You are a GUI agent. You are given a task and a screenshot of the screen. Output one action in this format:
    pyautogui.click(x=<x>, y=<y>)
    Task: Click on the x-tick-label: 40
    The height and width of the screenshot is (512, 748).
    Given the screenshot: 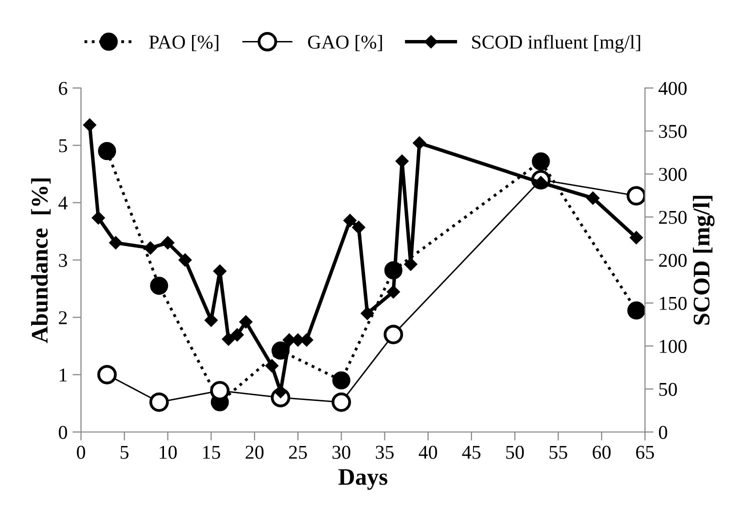 What is the action you would take?
    pyautogui.click(x=428, y=452)
    